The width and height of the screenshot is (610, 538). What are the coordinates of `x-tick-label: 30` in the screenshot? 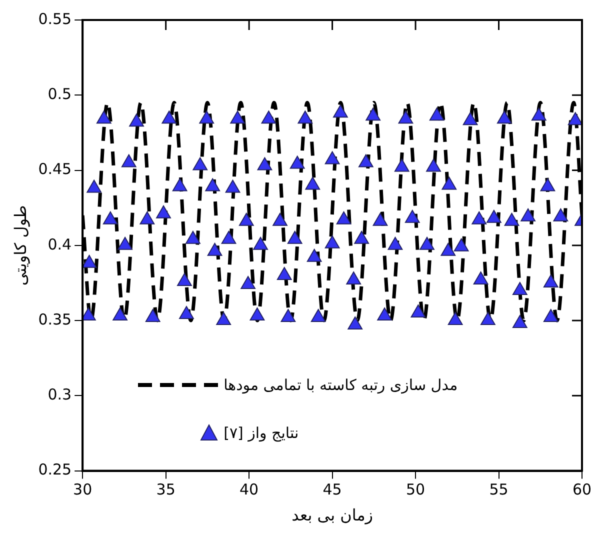 It's located at (82, 489).